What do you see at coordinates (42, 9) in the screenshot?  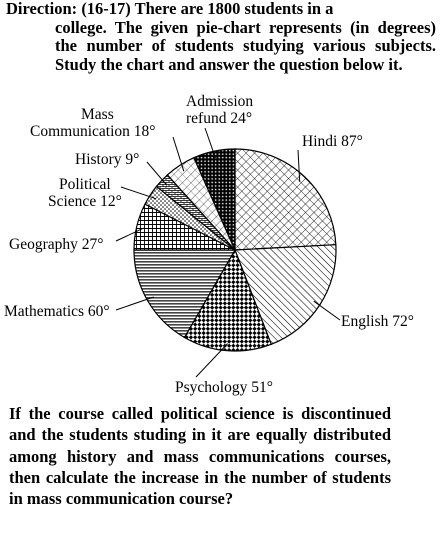 I see `direction-label: Direction:` at bounding box center [42, 9].